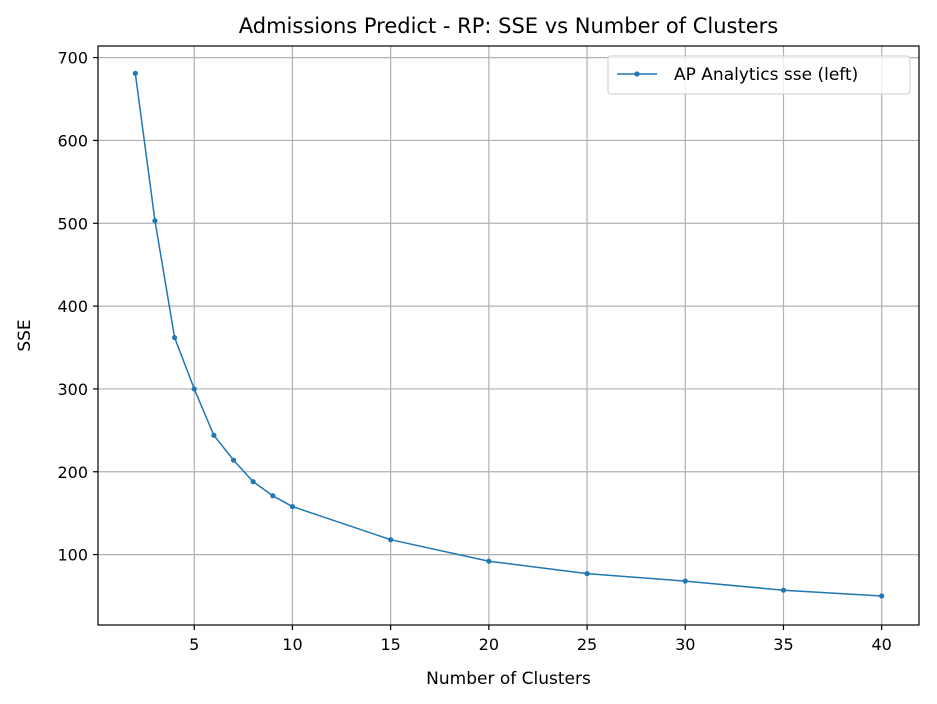 The height and width of the screenshot is (704, 937). Describe the element at coordinates (587, 644) in the screenshot. I see `x-tick-label-4: 25` at that location.